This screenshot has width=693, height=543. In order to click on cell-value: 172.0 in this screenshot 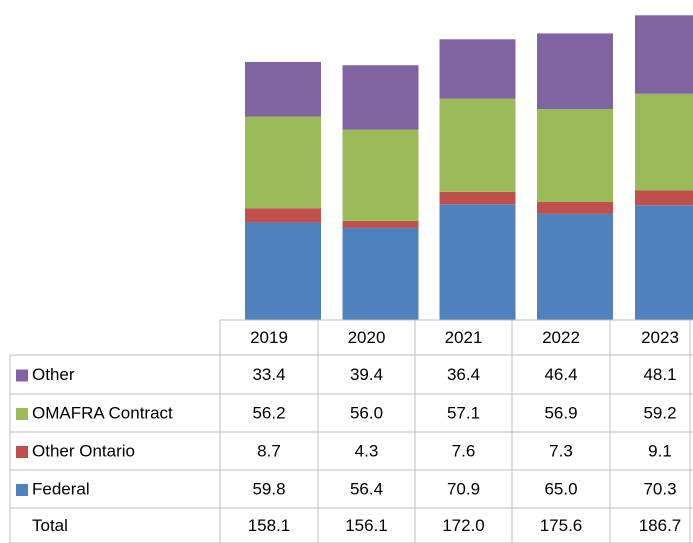, I will do `click(463, 525)`.